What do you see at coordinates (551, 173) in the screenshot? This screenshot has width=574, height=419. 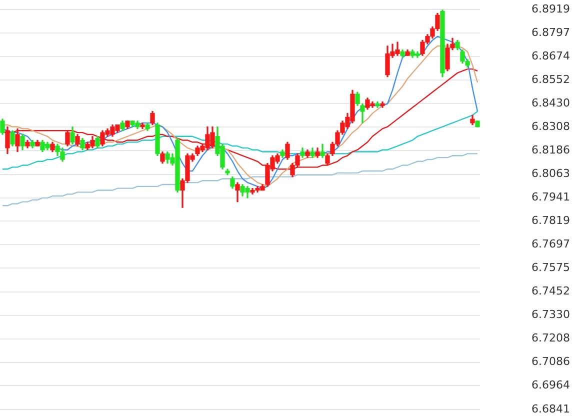 I see `y-tick-label: 6.8063` at bounding box center [551, 173].